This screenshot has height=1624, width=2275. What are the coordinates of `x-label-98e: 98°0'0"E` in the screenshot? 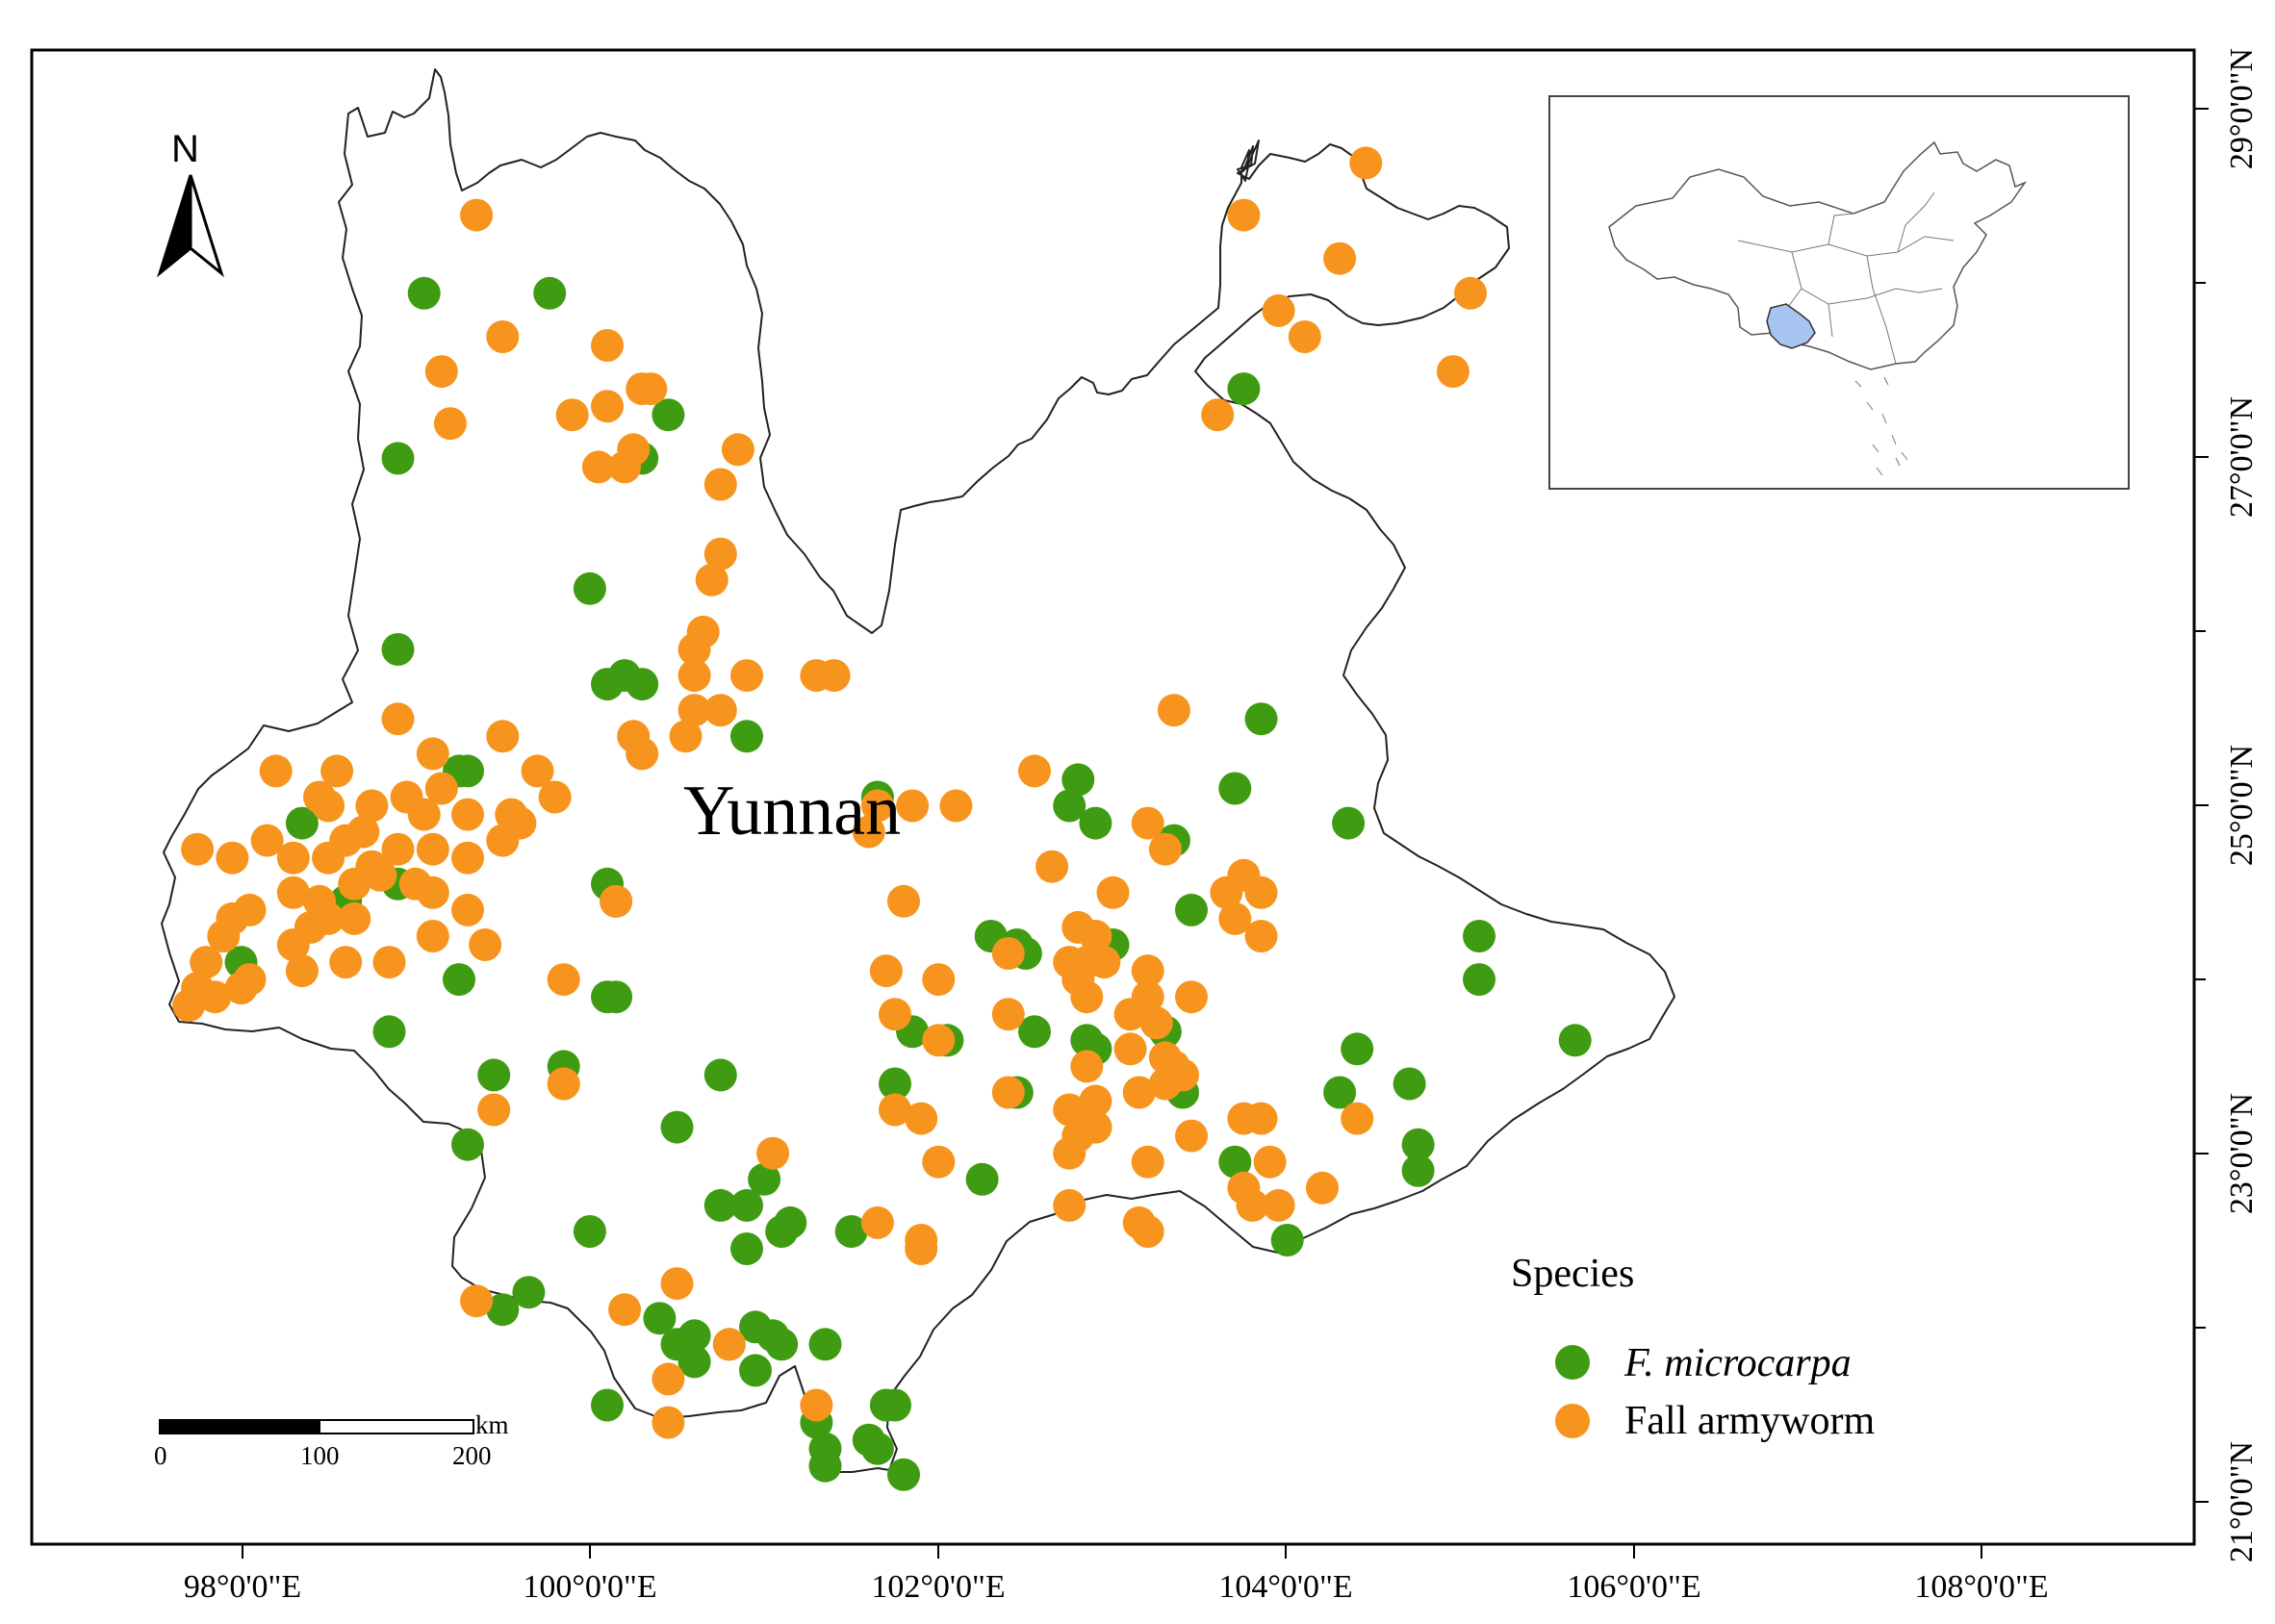 It's located at (242, 1587).